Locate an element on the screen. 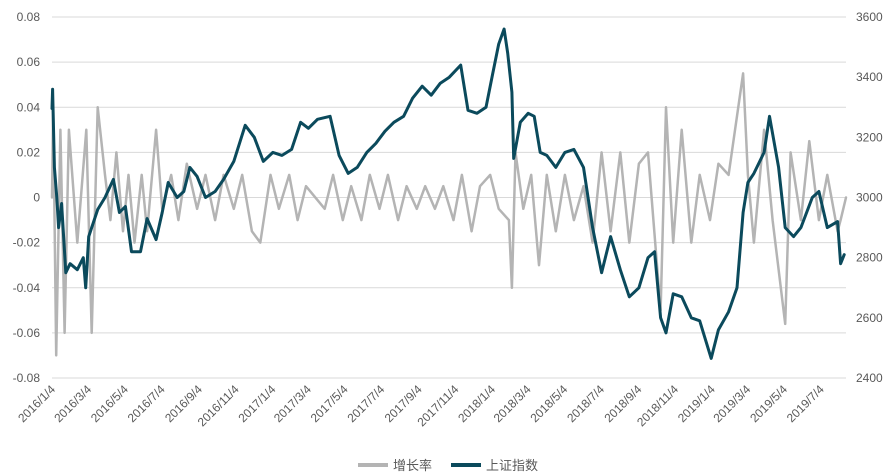 This screenshot has width=894, height=476. right-y-tick-label: 3000 is located at coordinates (869, 198).